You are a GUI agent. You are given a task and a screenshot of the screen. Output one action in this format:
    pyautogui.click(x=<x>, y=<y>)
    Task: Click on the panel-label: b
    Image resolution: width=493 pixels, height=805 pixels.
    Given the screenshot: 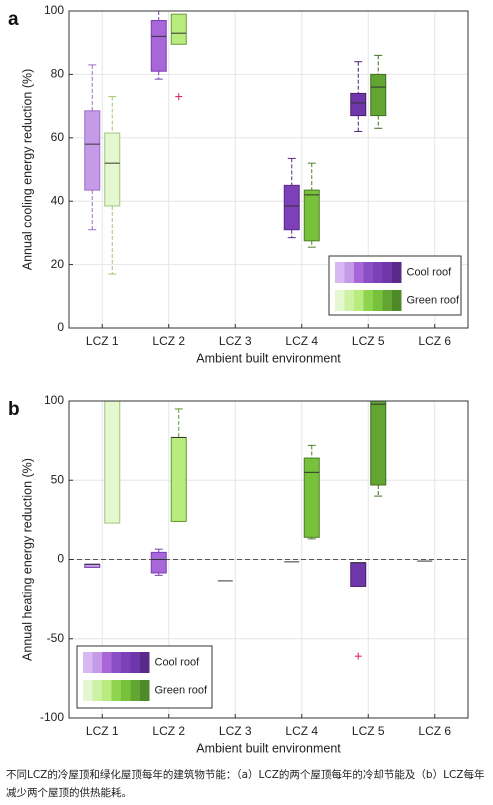 What is the action you would take?
    pyautogui.click(x=14, y=409)
    